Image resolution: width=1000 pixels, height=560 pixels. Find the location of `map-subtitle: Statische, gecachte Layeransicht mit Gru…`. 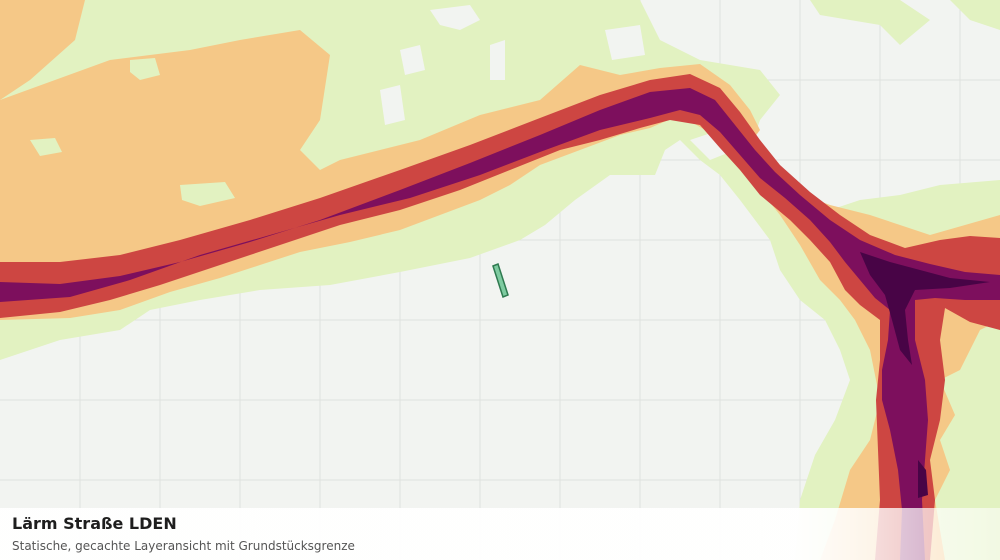

map-subtitle: Statische, gecachte Layeransicht mit Gru… is located at coordinates (183, 546).